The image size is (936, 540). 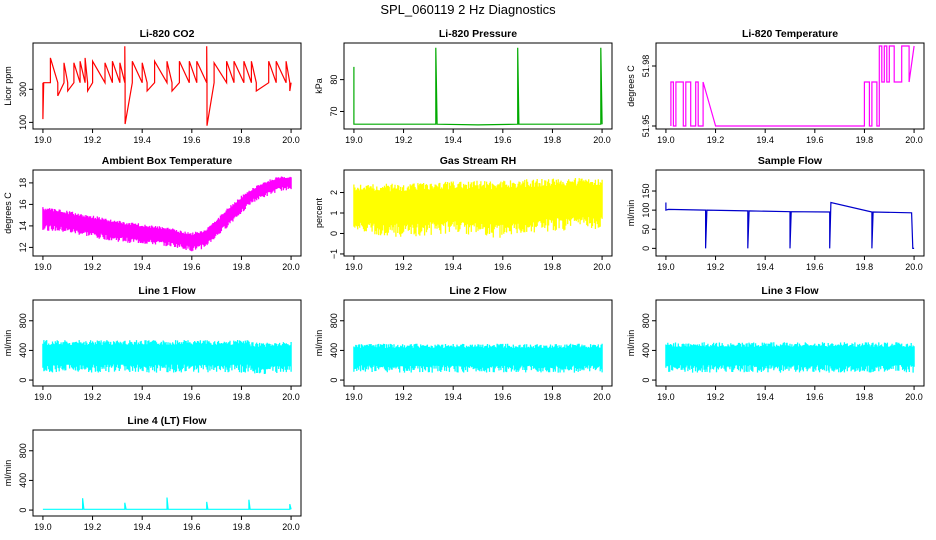 I want to click on y-tick-label: 1, so click(x=334, y=212).